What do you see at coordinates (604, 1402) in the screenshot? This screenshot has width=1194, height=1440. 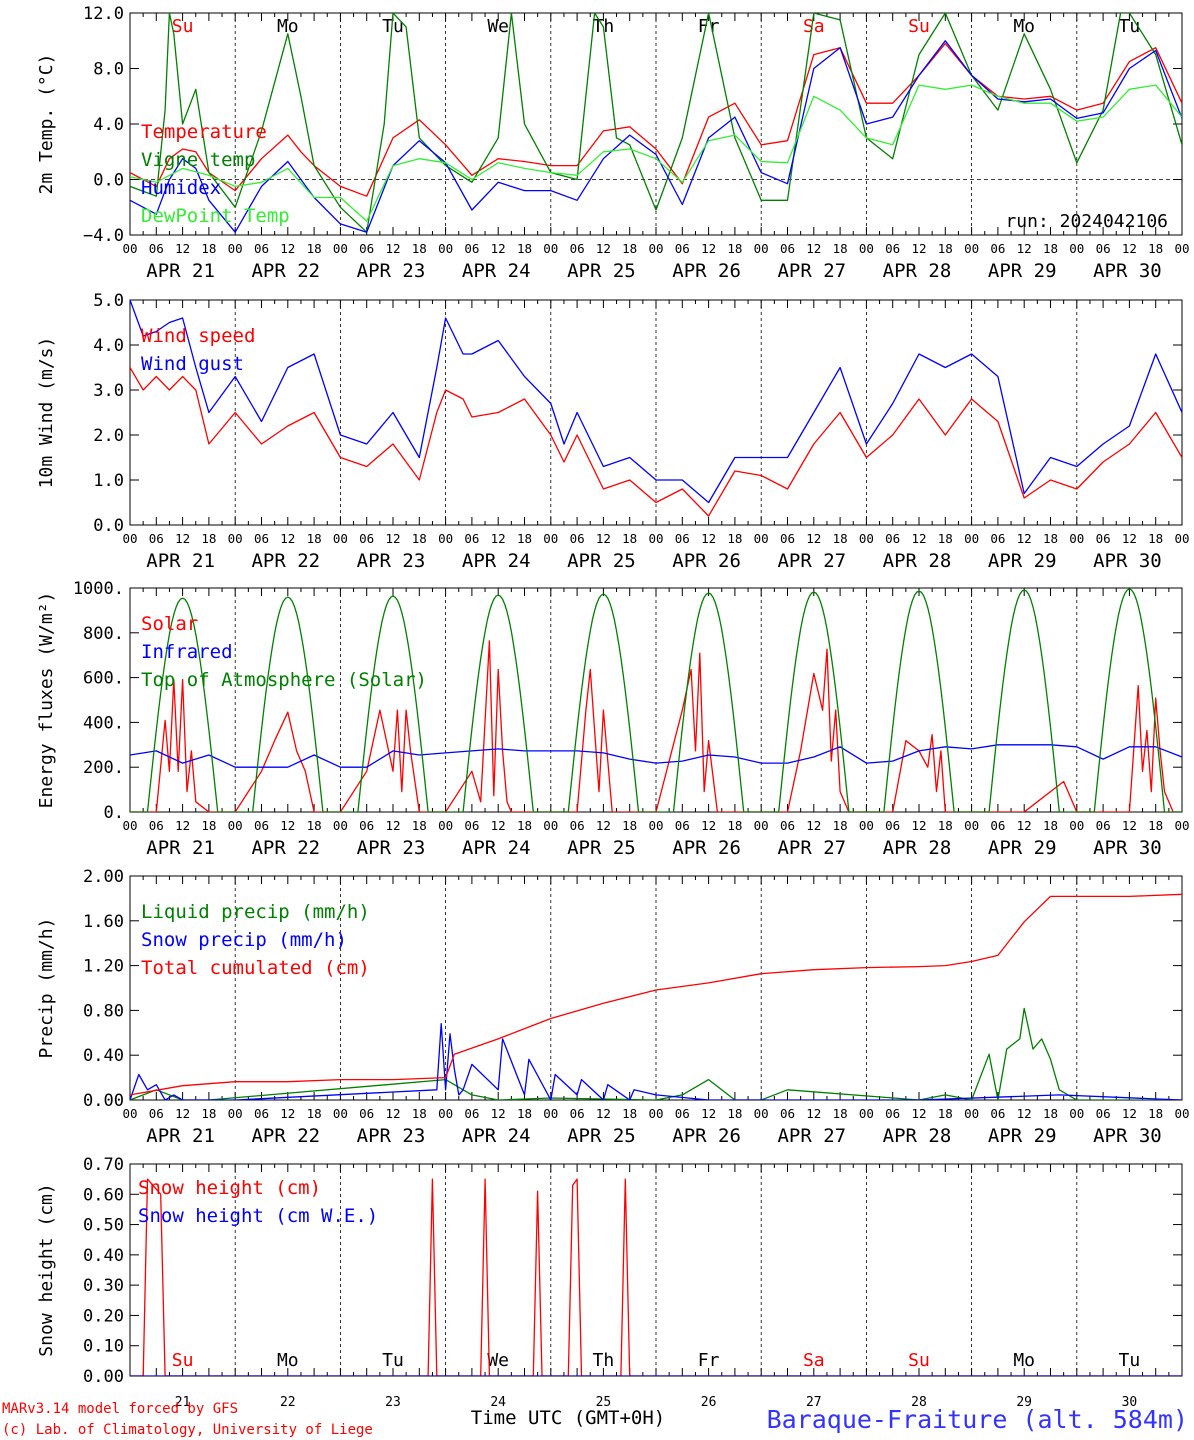 I see `day-number-label: 25` at bounding box center [604, 1402].